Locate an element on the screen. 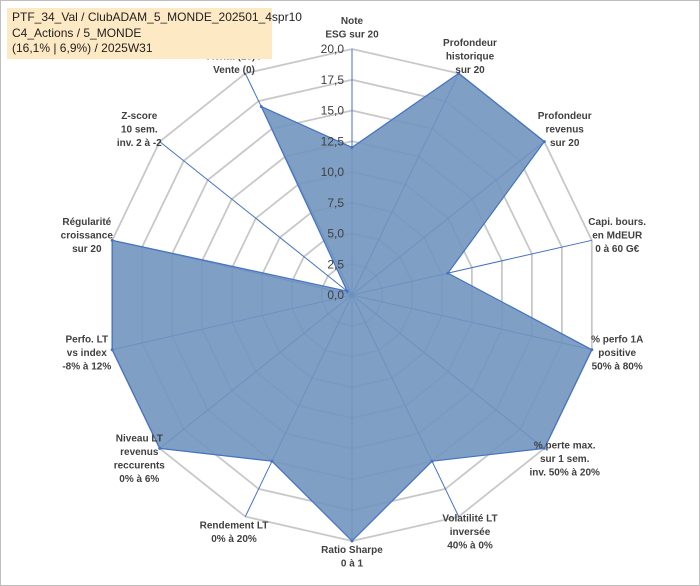 Image resolution: width=700 pixels, height=586 pixels. axis-label-8-line-1: 0% à 20% is located at coordinates (234, 539).